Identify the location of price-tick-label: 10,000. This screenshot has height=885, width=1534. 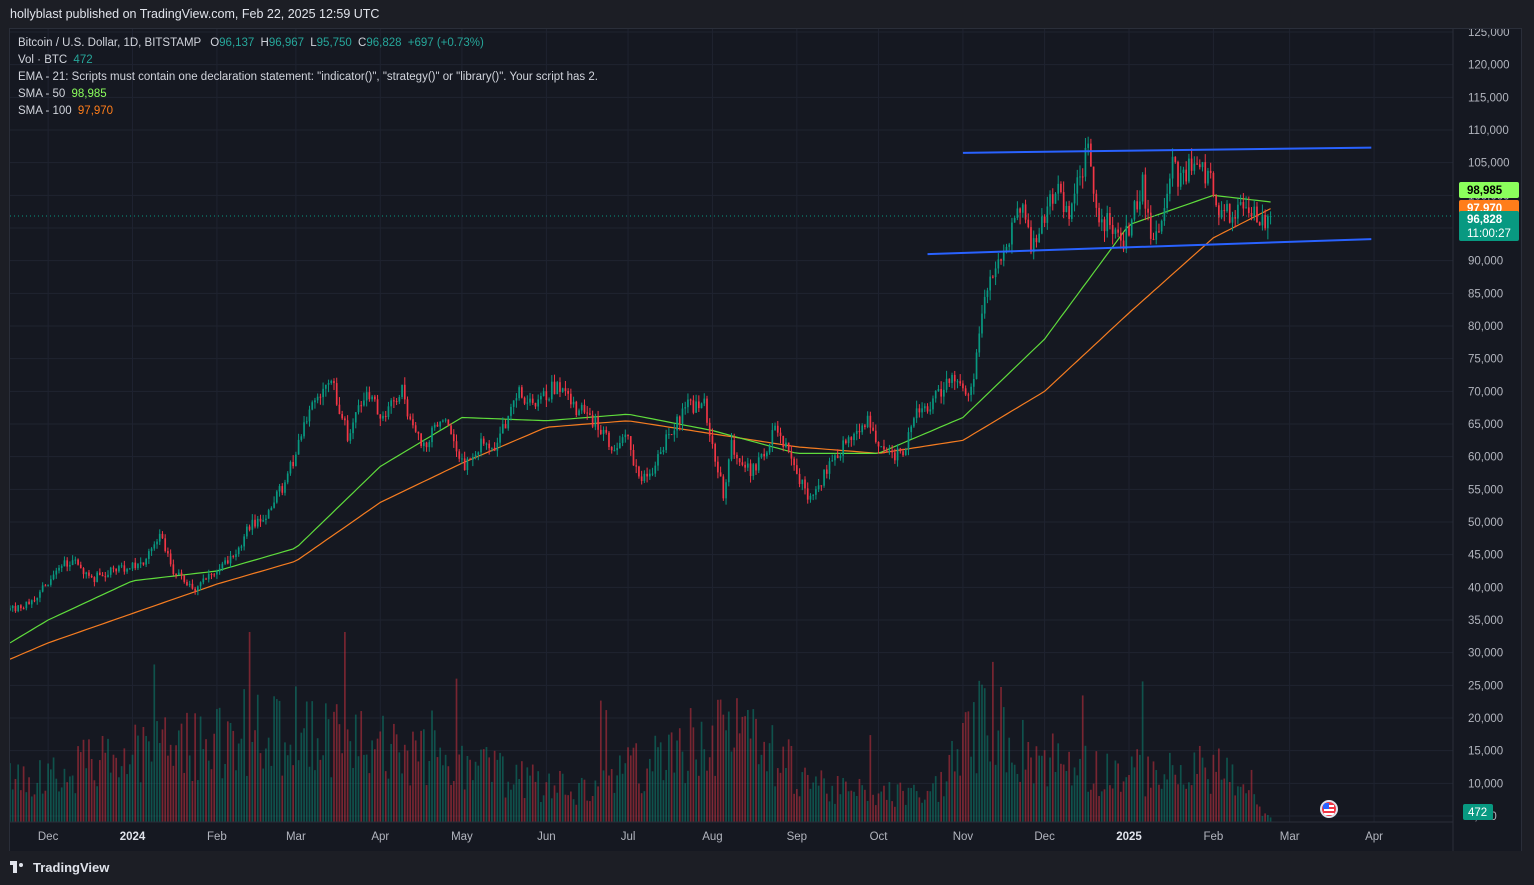
(1485, 784).